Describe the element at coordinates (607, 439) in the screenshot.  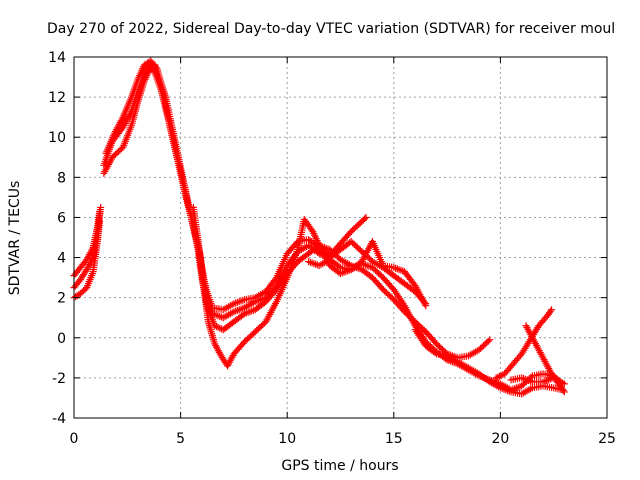
I see `x-tick-label: 25` at that location.